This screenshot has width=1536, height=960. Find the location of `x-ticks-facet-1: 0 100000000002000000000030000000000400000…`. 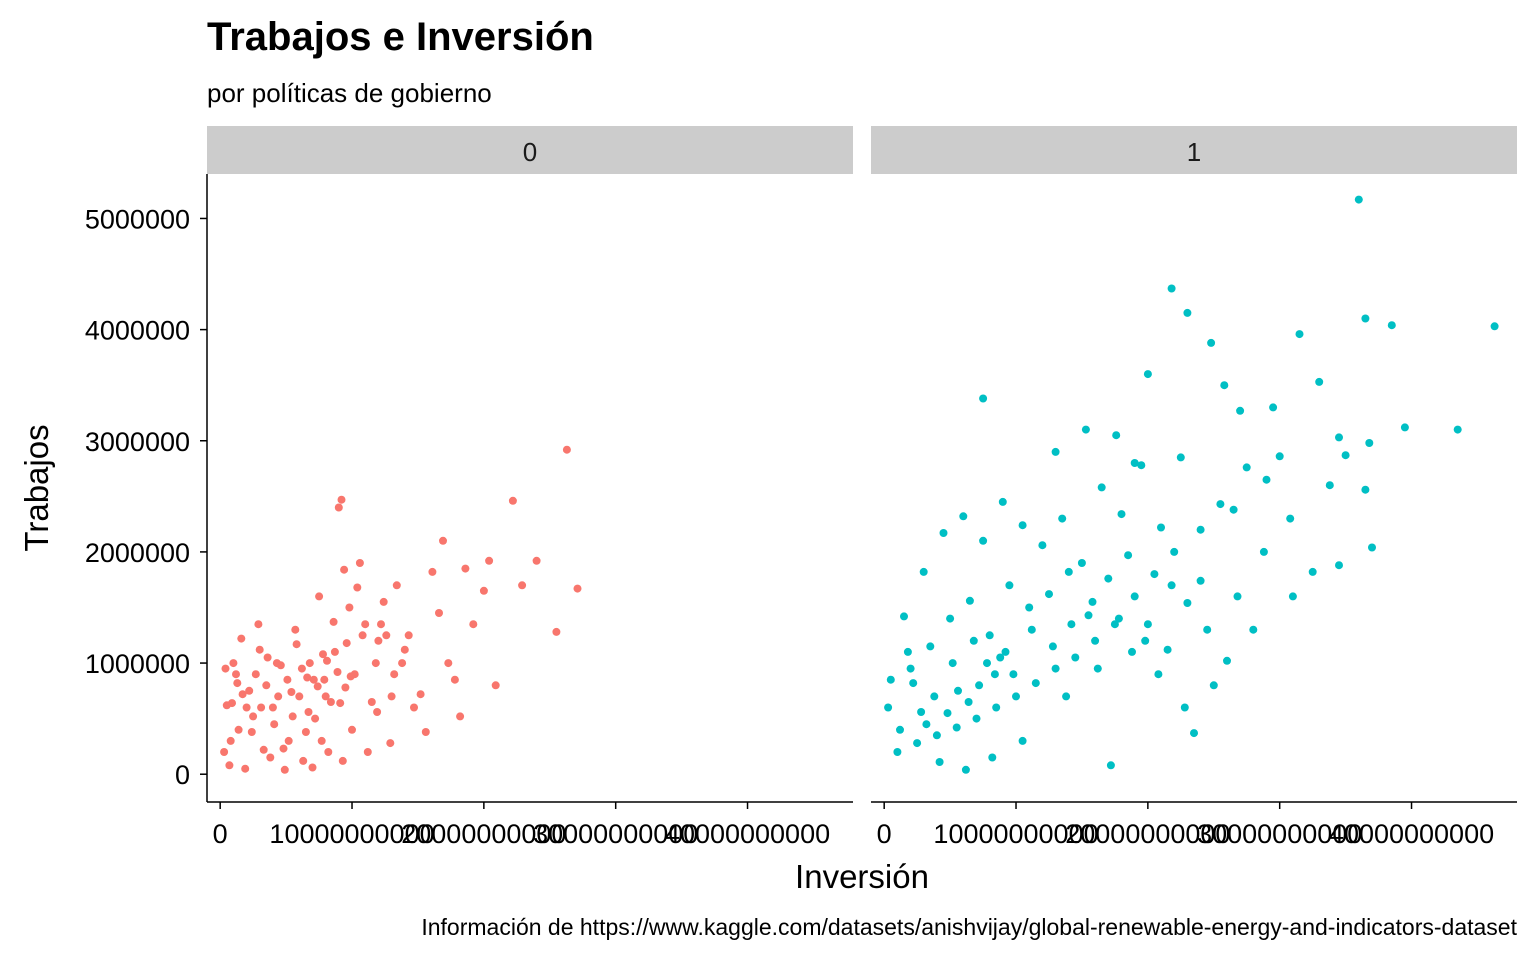

x-ticks-facet-1: 0 100000000002000000000030000000000400000… is located at coordinates (1185, 825).